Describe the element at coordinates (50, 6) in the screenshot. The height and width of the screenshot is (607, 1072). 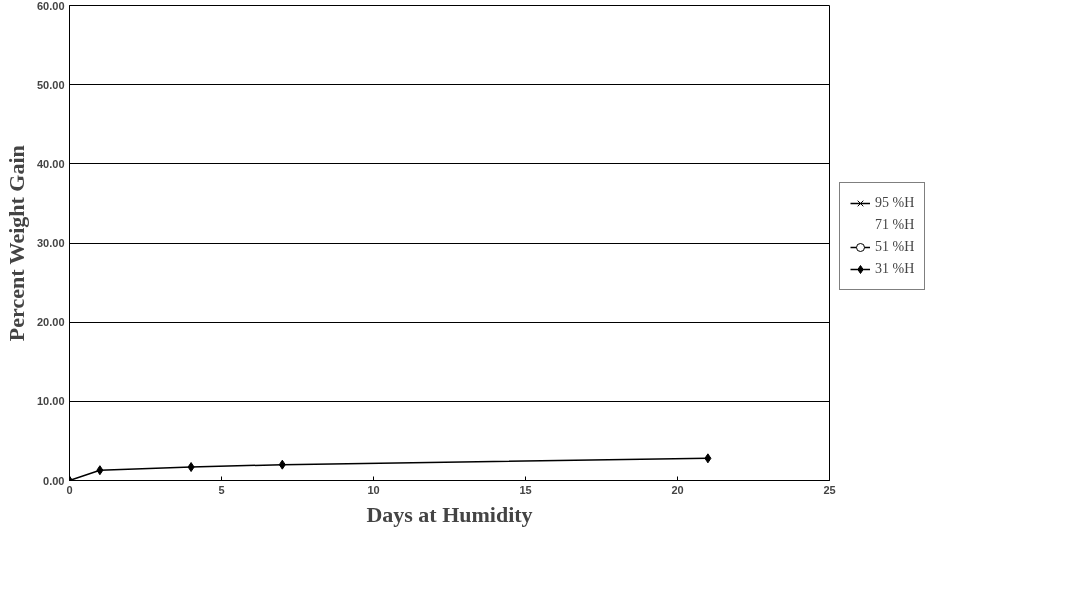
I see `y-tick-label: 60.00` at that location.